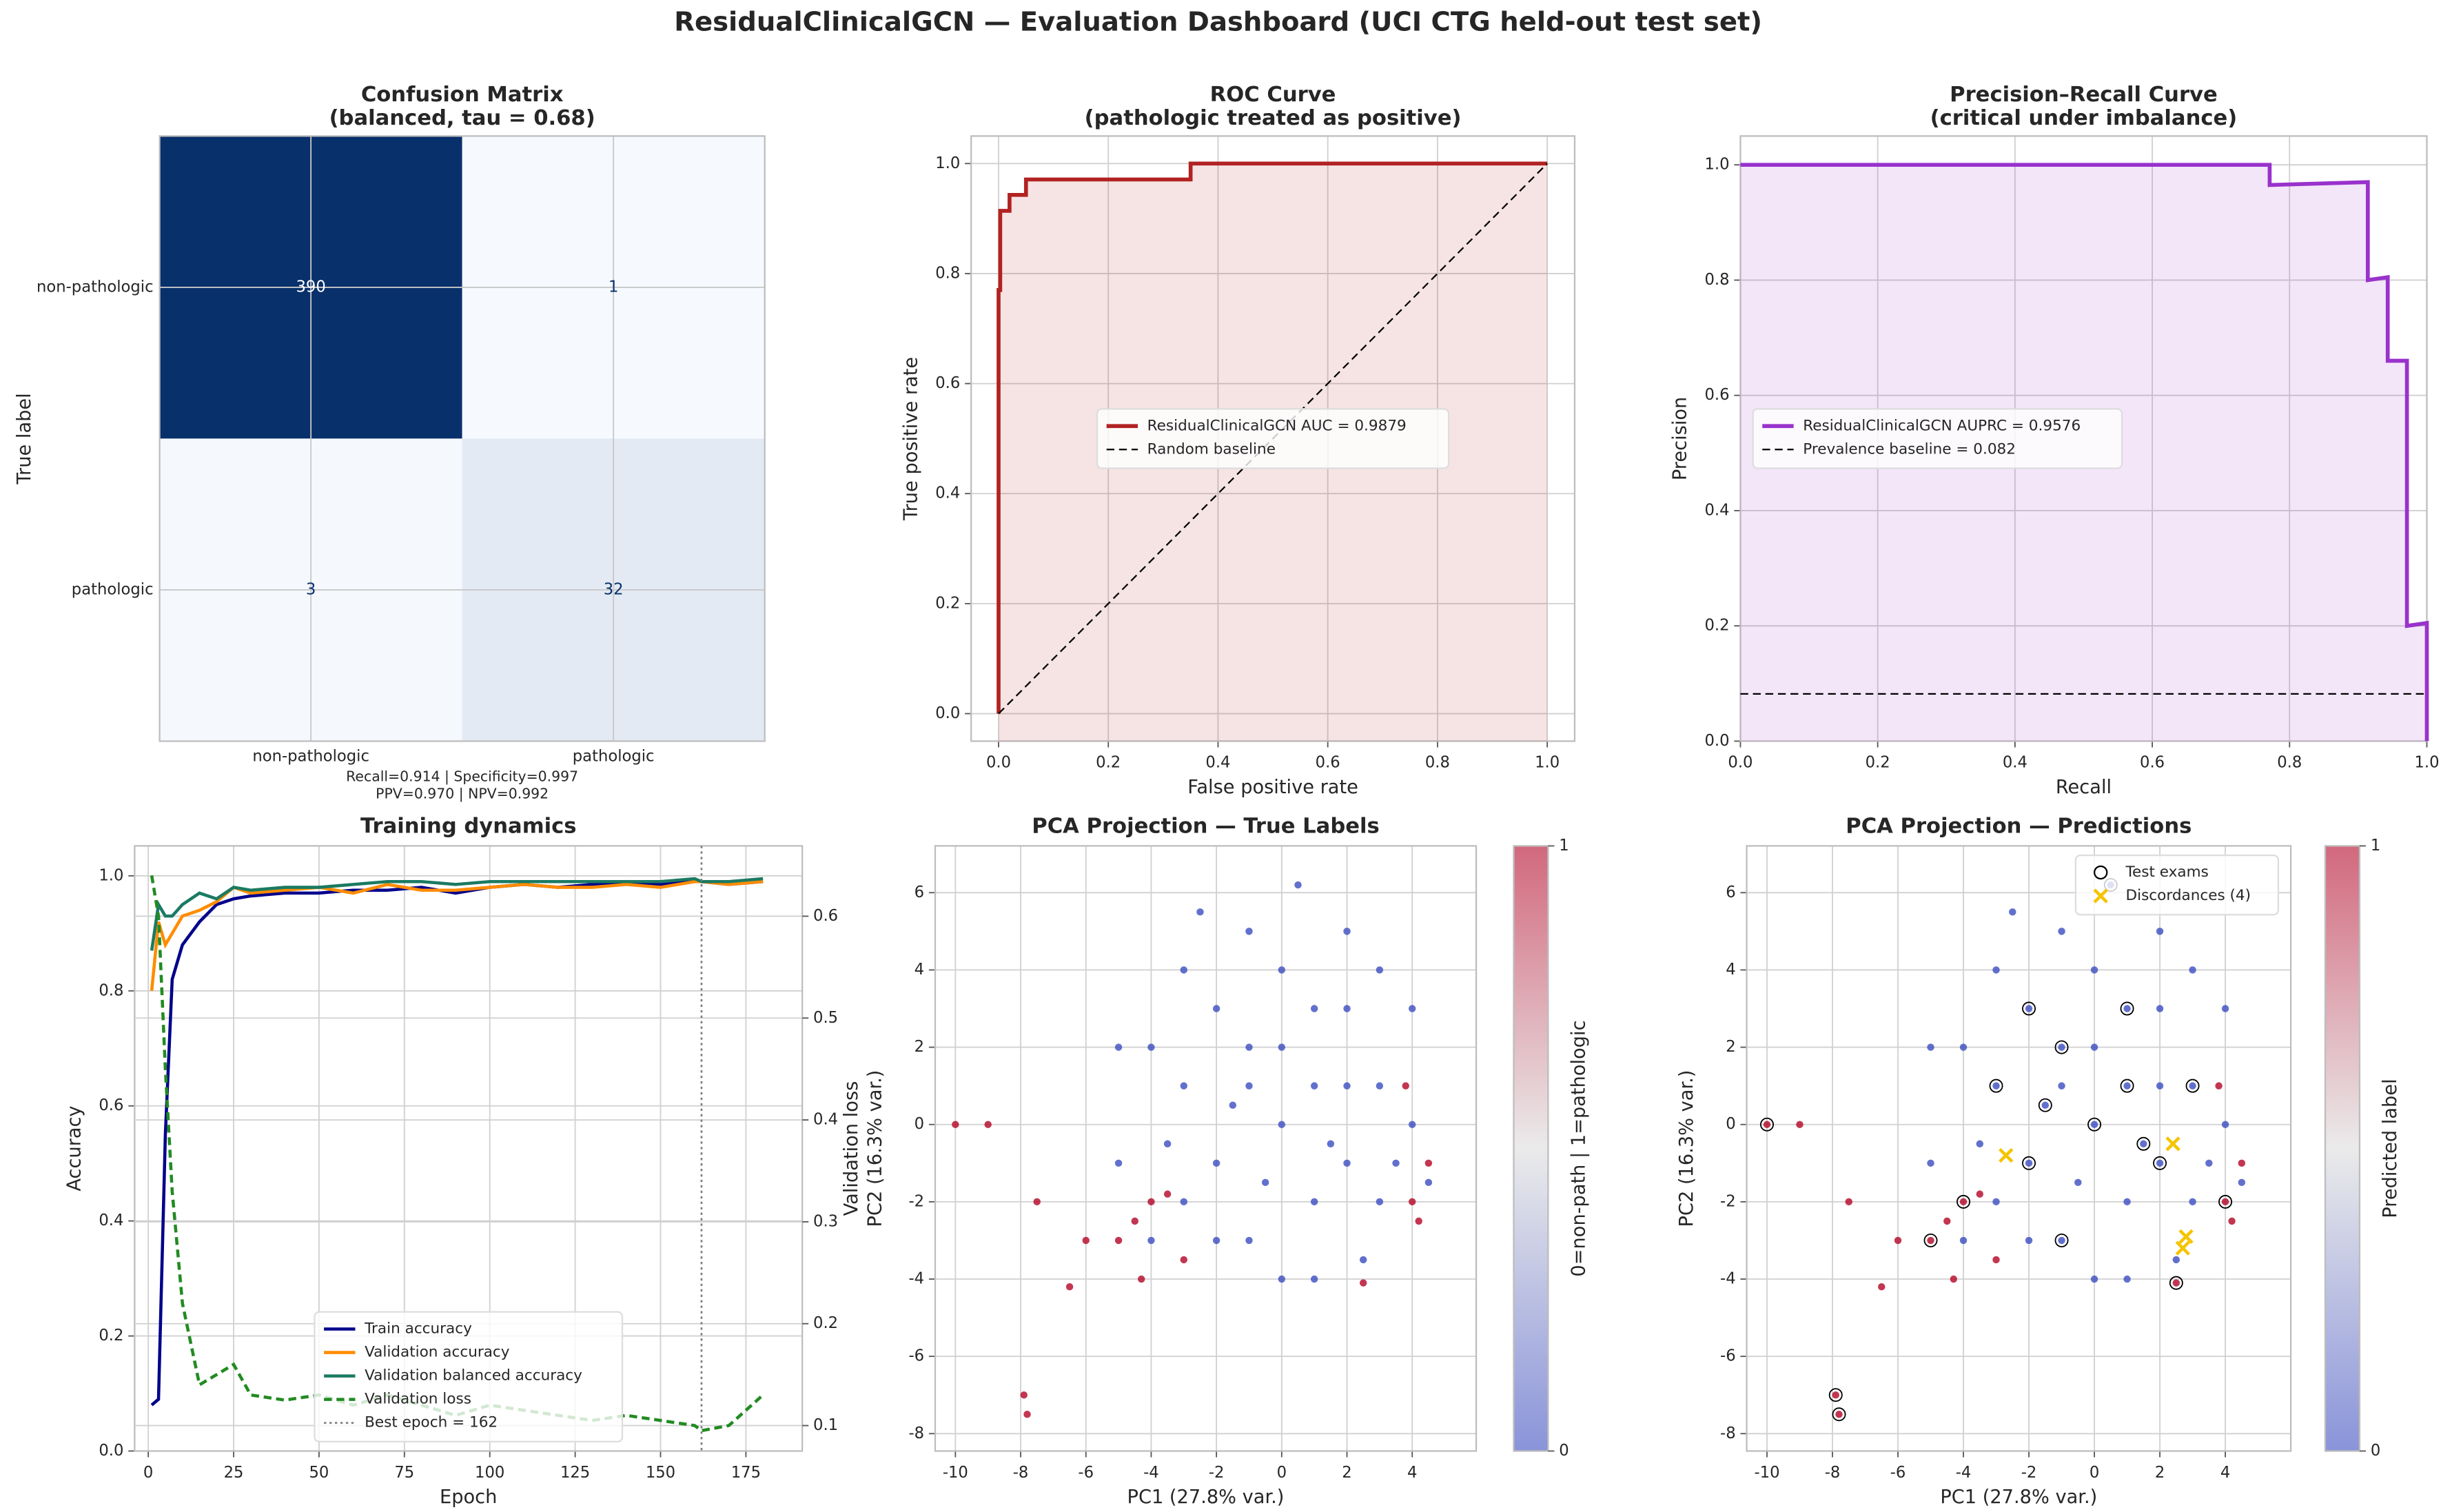 This screenshot has height=1512, width=2452. I want to click on y-tick-label: -4, so click(1728, 1279).